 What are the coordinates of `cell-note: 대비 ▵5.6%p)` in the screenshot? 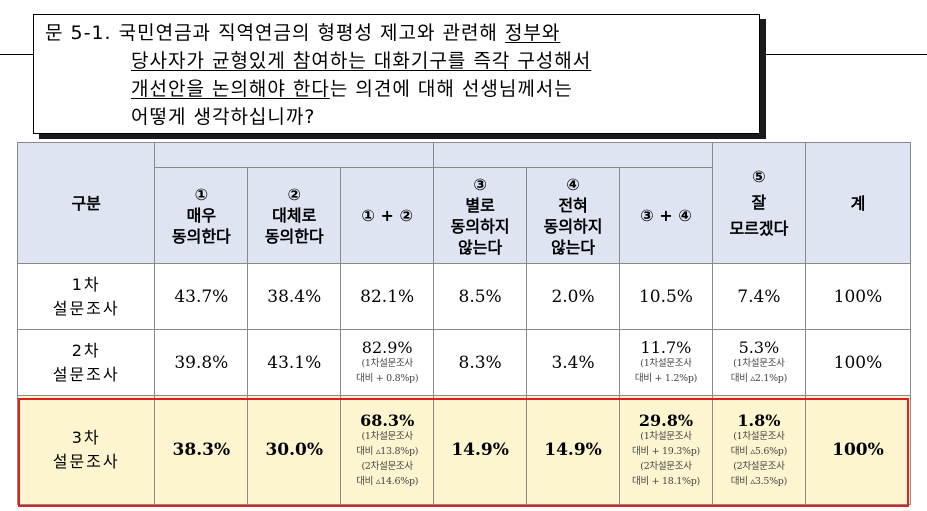 It's located at (759, 451).